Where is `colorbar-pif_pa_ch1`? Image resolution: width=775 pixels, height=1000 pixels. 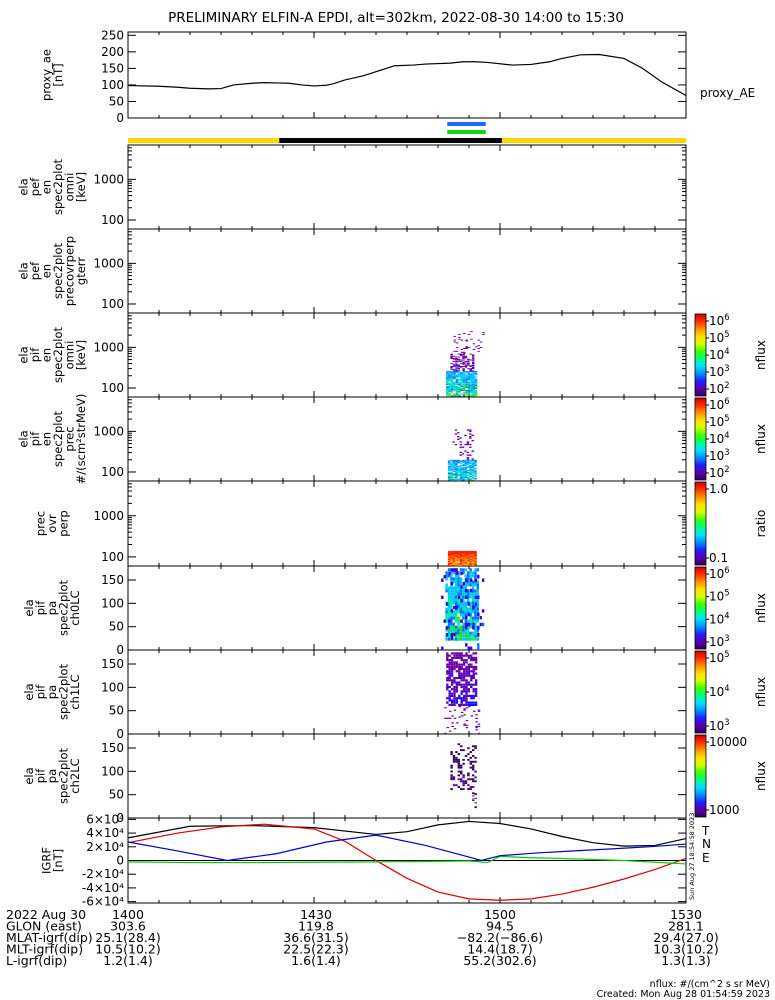
colorbar-pif_pa_ch1 is located at coordinates (700, 692).